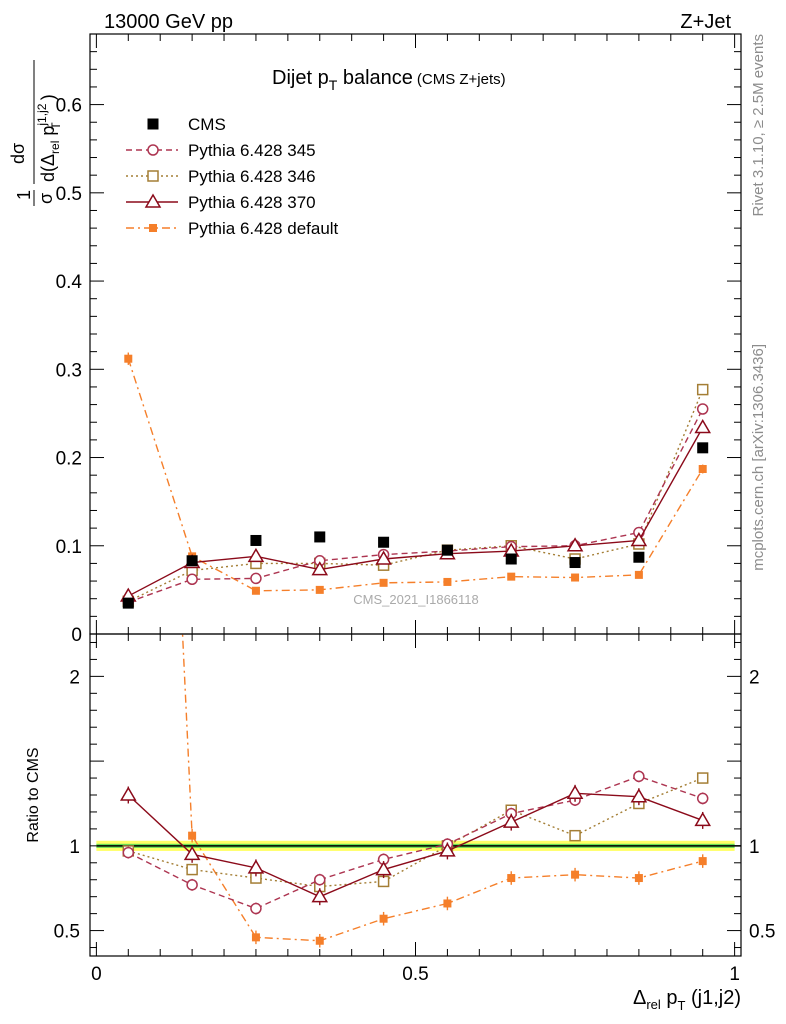  I want to click on watermark: CMS_2021_I1866118, so click(416, 599).